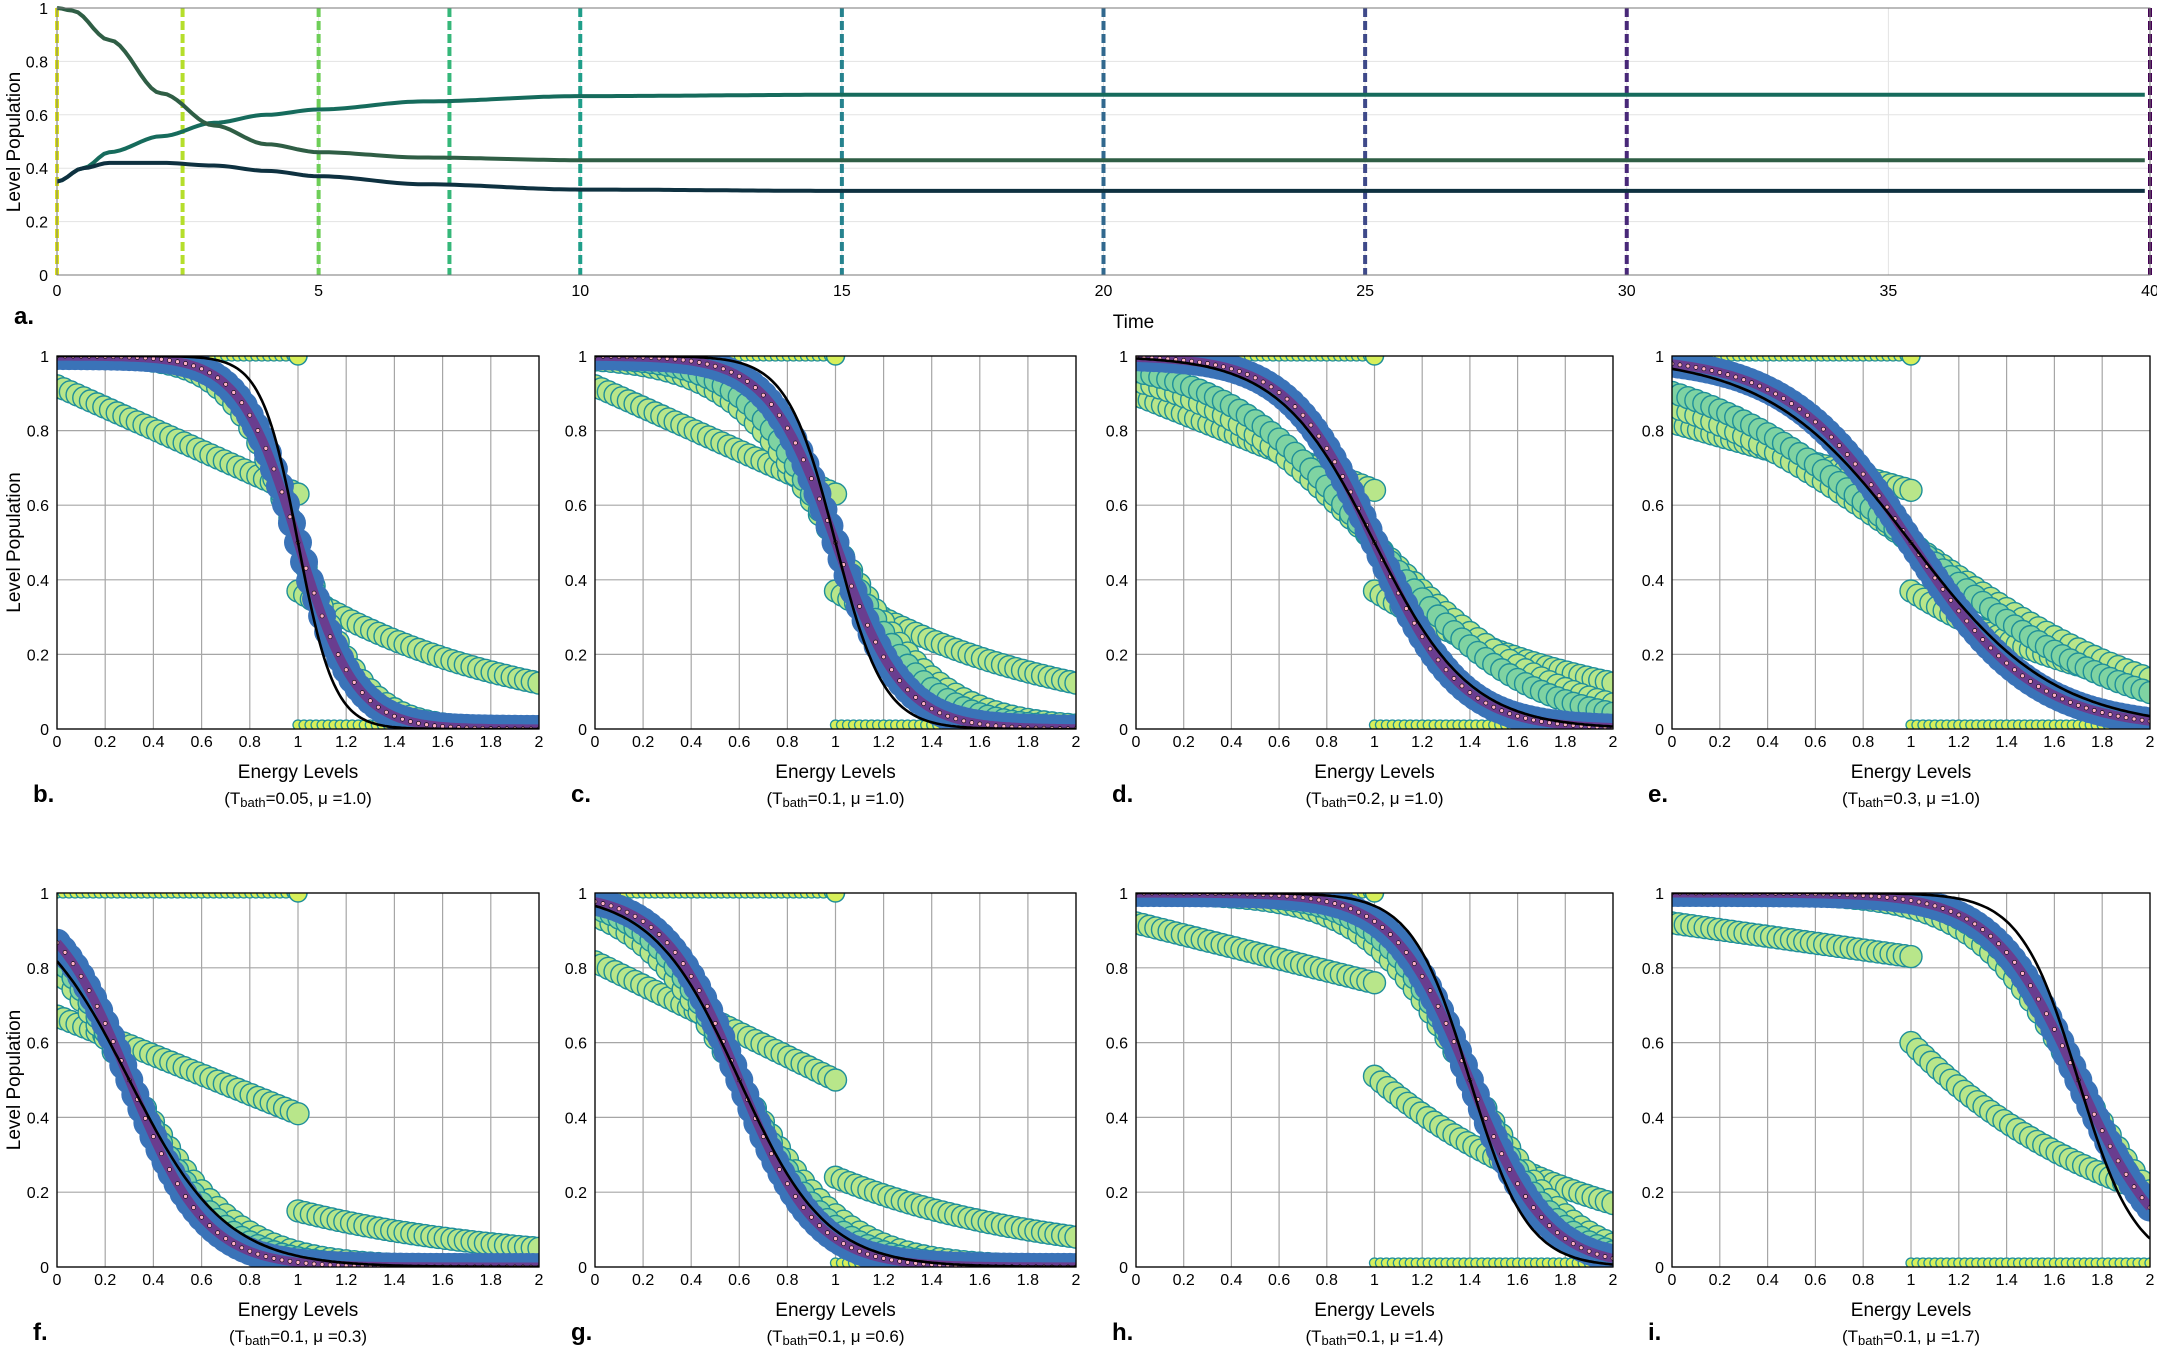 The width and height of the screenshot is (2157, 1350). I want to click on y-tick-label: 0.4, so click(38, 1118).